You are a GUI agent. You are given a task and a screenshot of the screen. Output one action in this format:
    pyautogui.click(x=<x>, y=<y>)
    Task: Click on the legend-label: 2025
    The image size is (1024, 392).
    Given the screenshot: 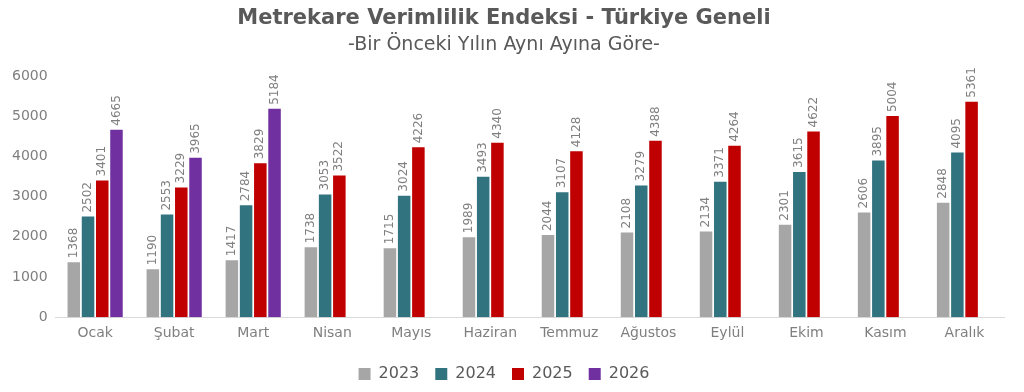 What is the action you would take?
    pyautogui.click(x=552, y=373)
    